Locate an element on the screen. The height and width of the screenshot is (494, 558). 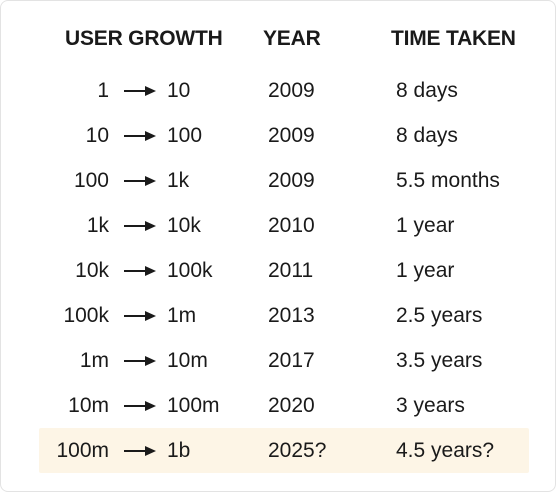
year-cell: 2025? is located at coordinates (297, 450).